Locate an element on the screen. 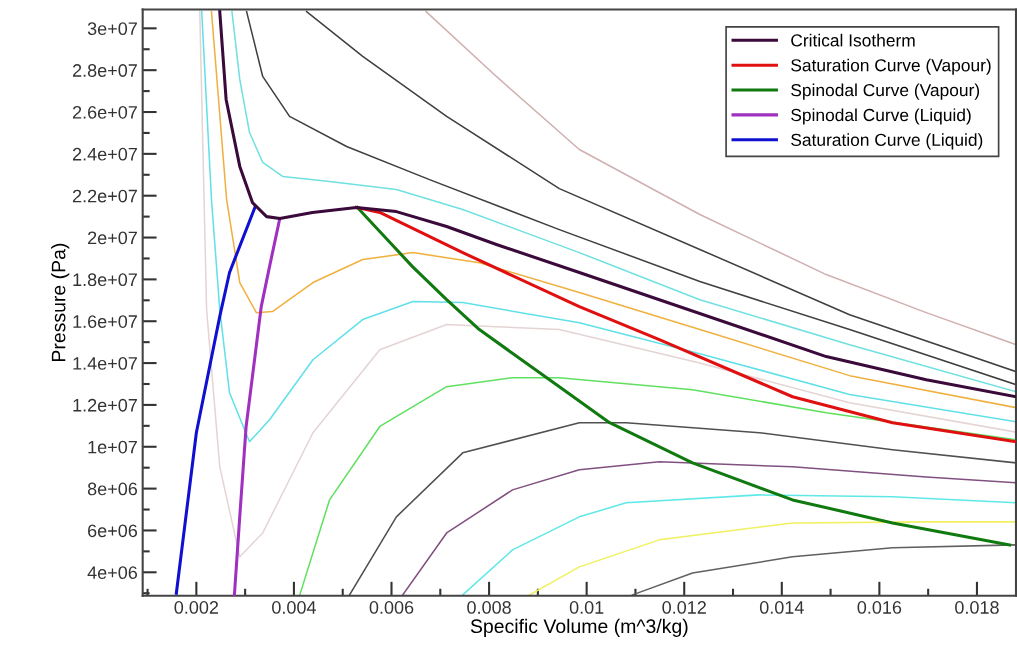 The image size is (1017, 655). y-tick-label: 1.6e+07 is located at coordinates (105, 321).